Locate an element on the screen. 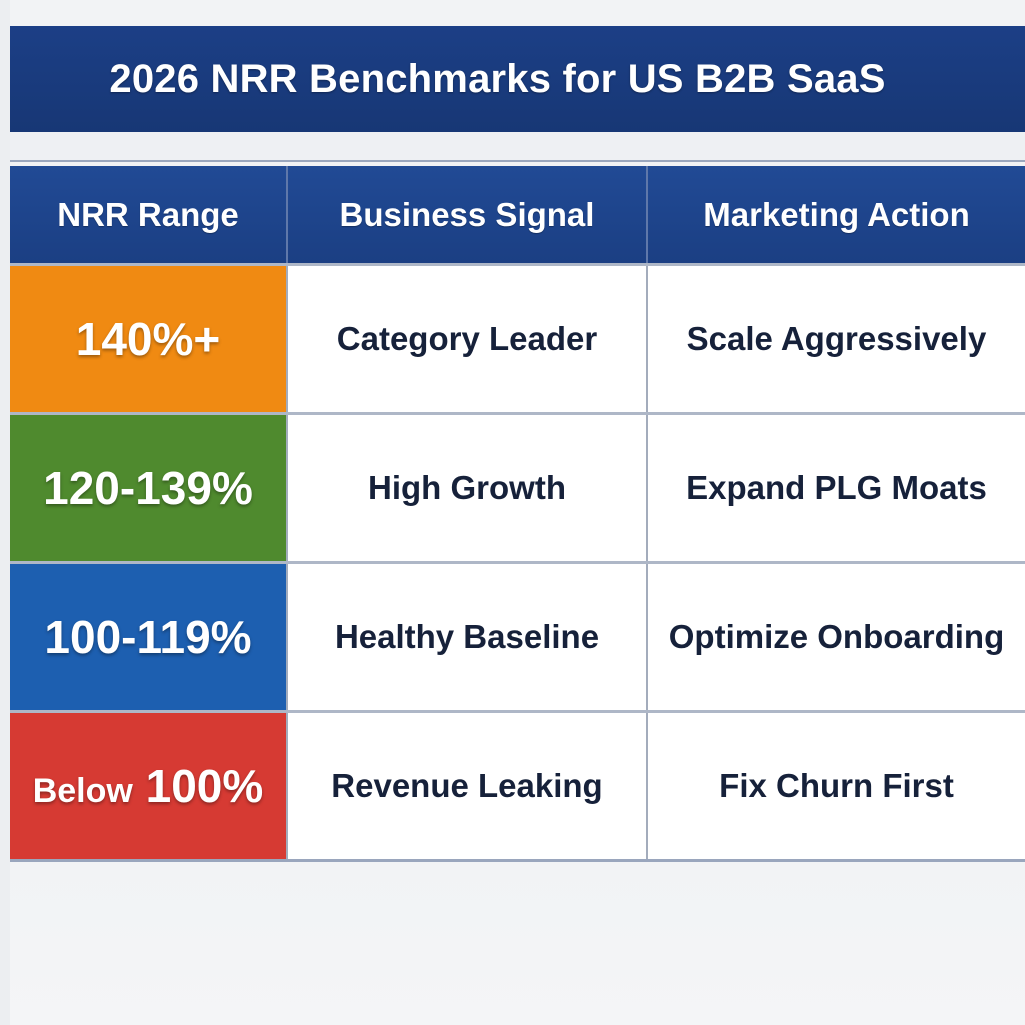 The width and height of the screenshot is (1025, 1025). table-row: 140%+ Category Leader Scale Aggressively is located at coordinates (517, 338).